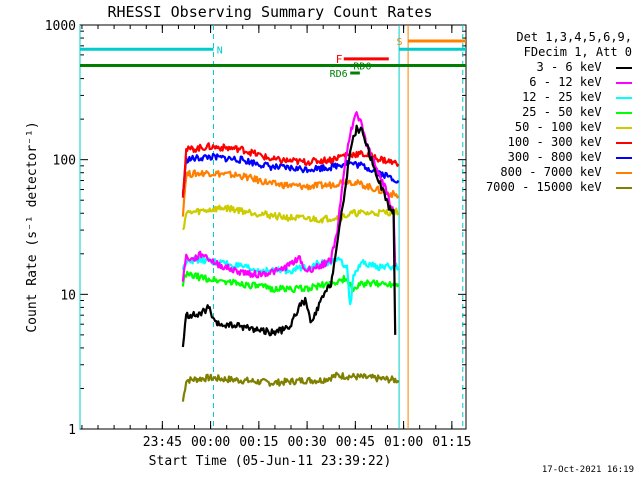 This screenshot has height=480, width=640. I want to click on legend-entry: 100 - 300 keV, so click(570, 142).